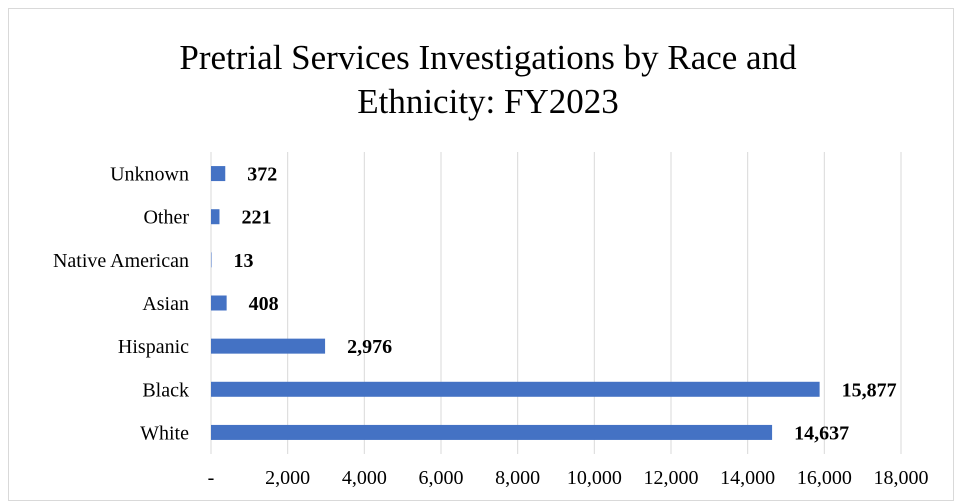 Image resolution: width=956 pixels, height=503 pixels. What do you see at coordinates (153, 347) in the screenshot?
I see `category-label: Hispanic` at bounding box center [153, 347].